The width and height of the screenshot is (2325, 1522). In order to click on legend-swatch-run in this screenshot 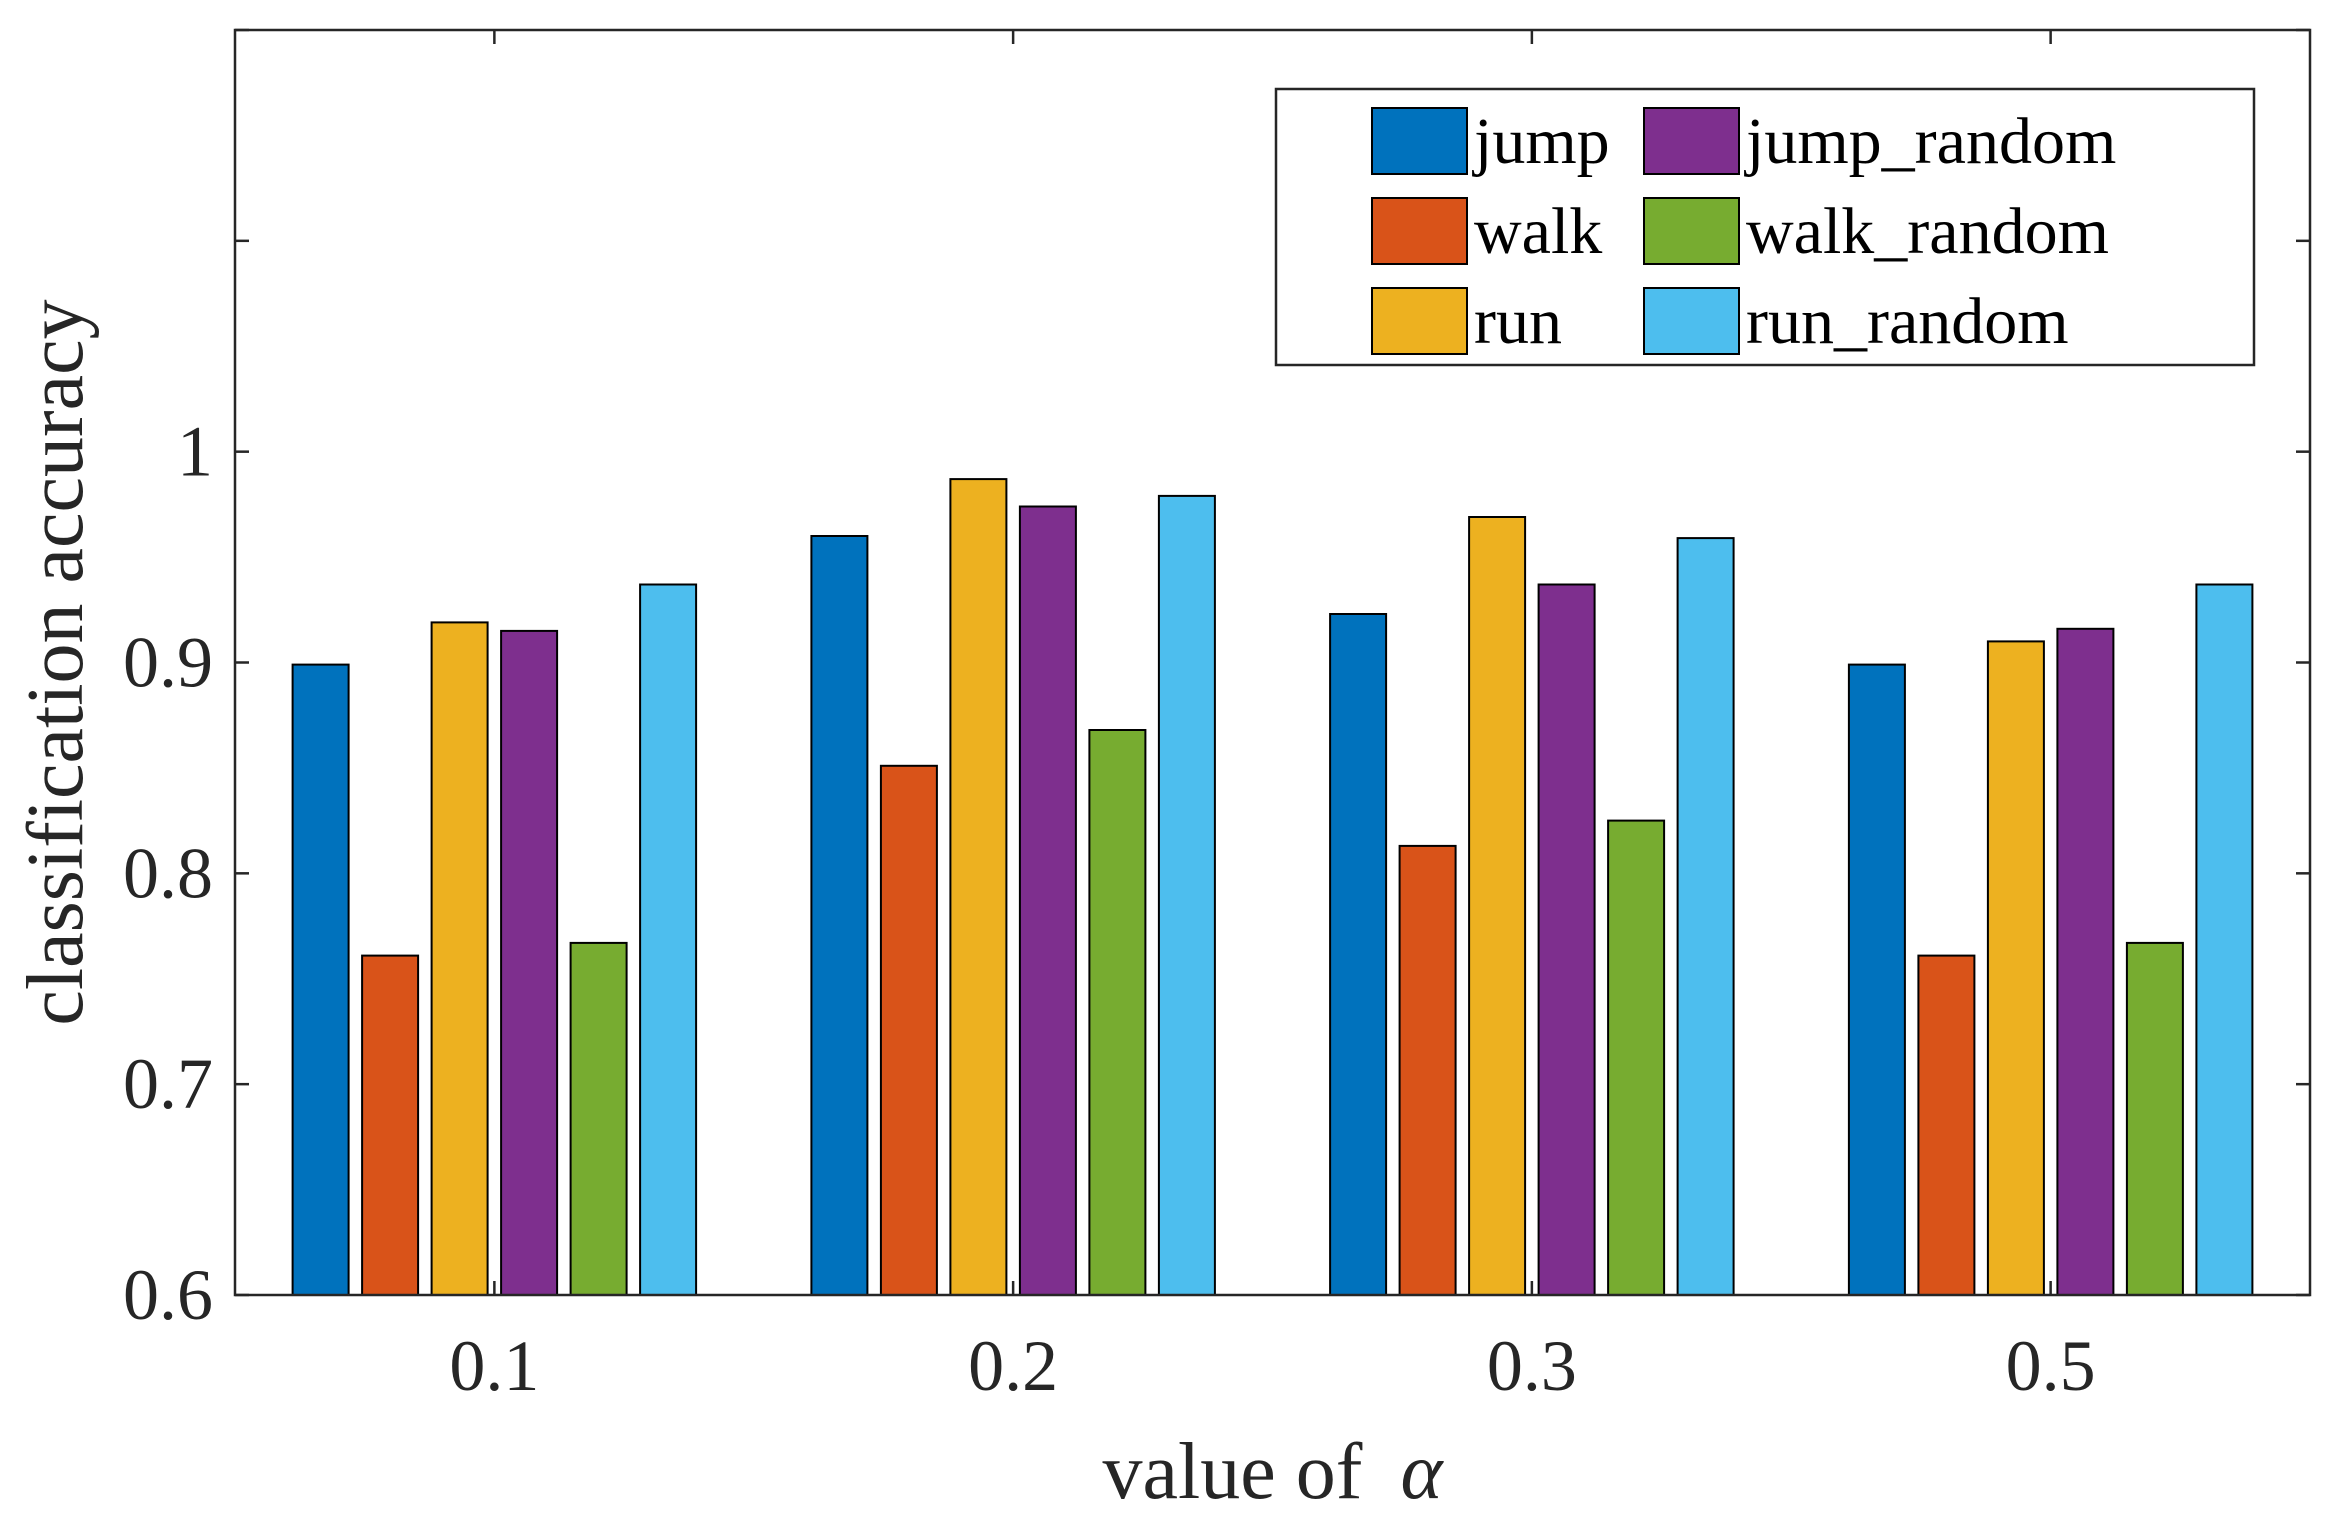, I will do `click(1419, 321)`.